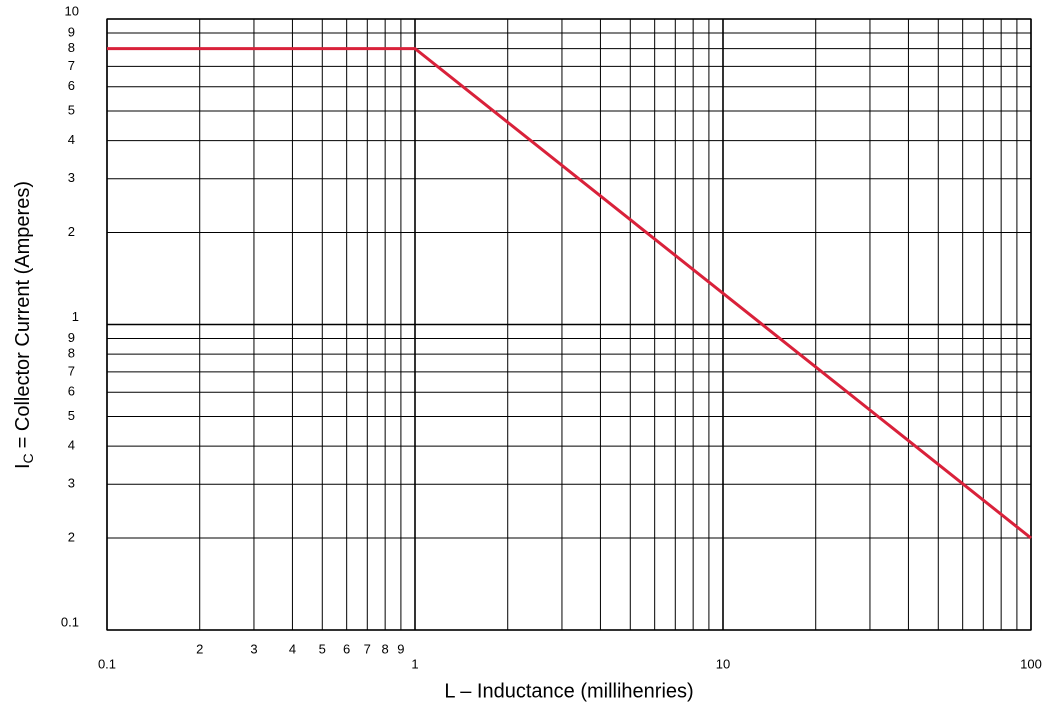 This screenshot has width=1056, height=713. What do you see at coordinates (28, 458) in the screenshot?
I see `y-axis-subscript: C` at bounding box center [28, 458].